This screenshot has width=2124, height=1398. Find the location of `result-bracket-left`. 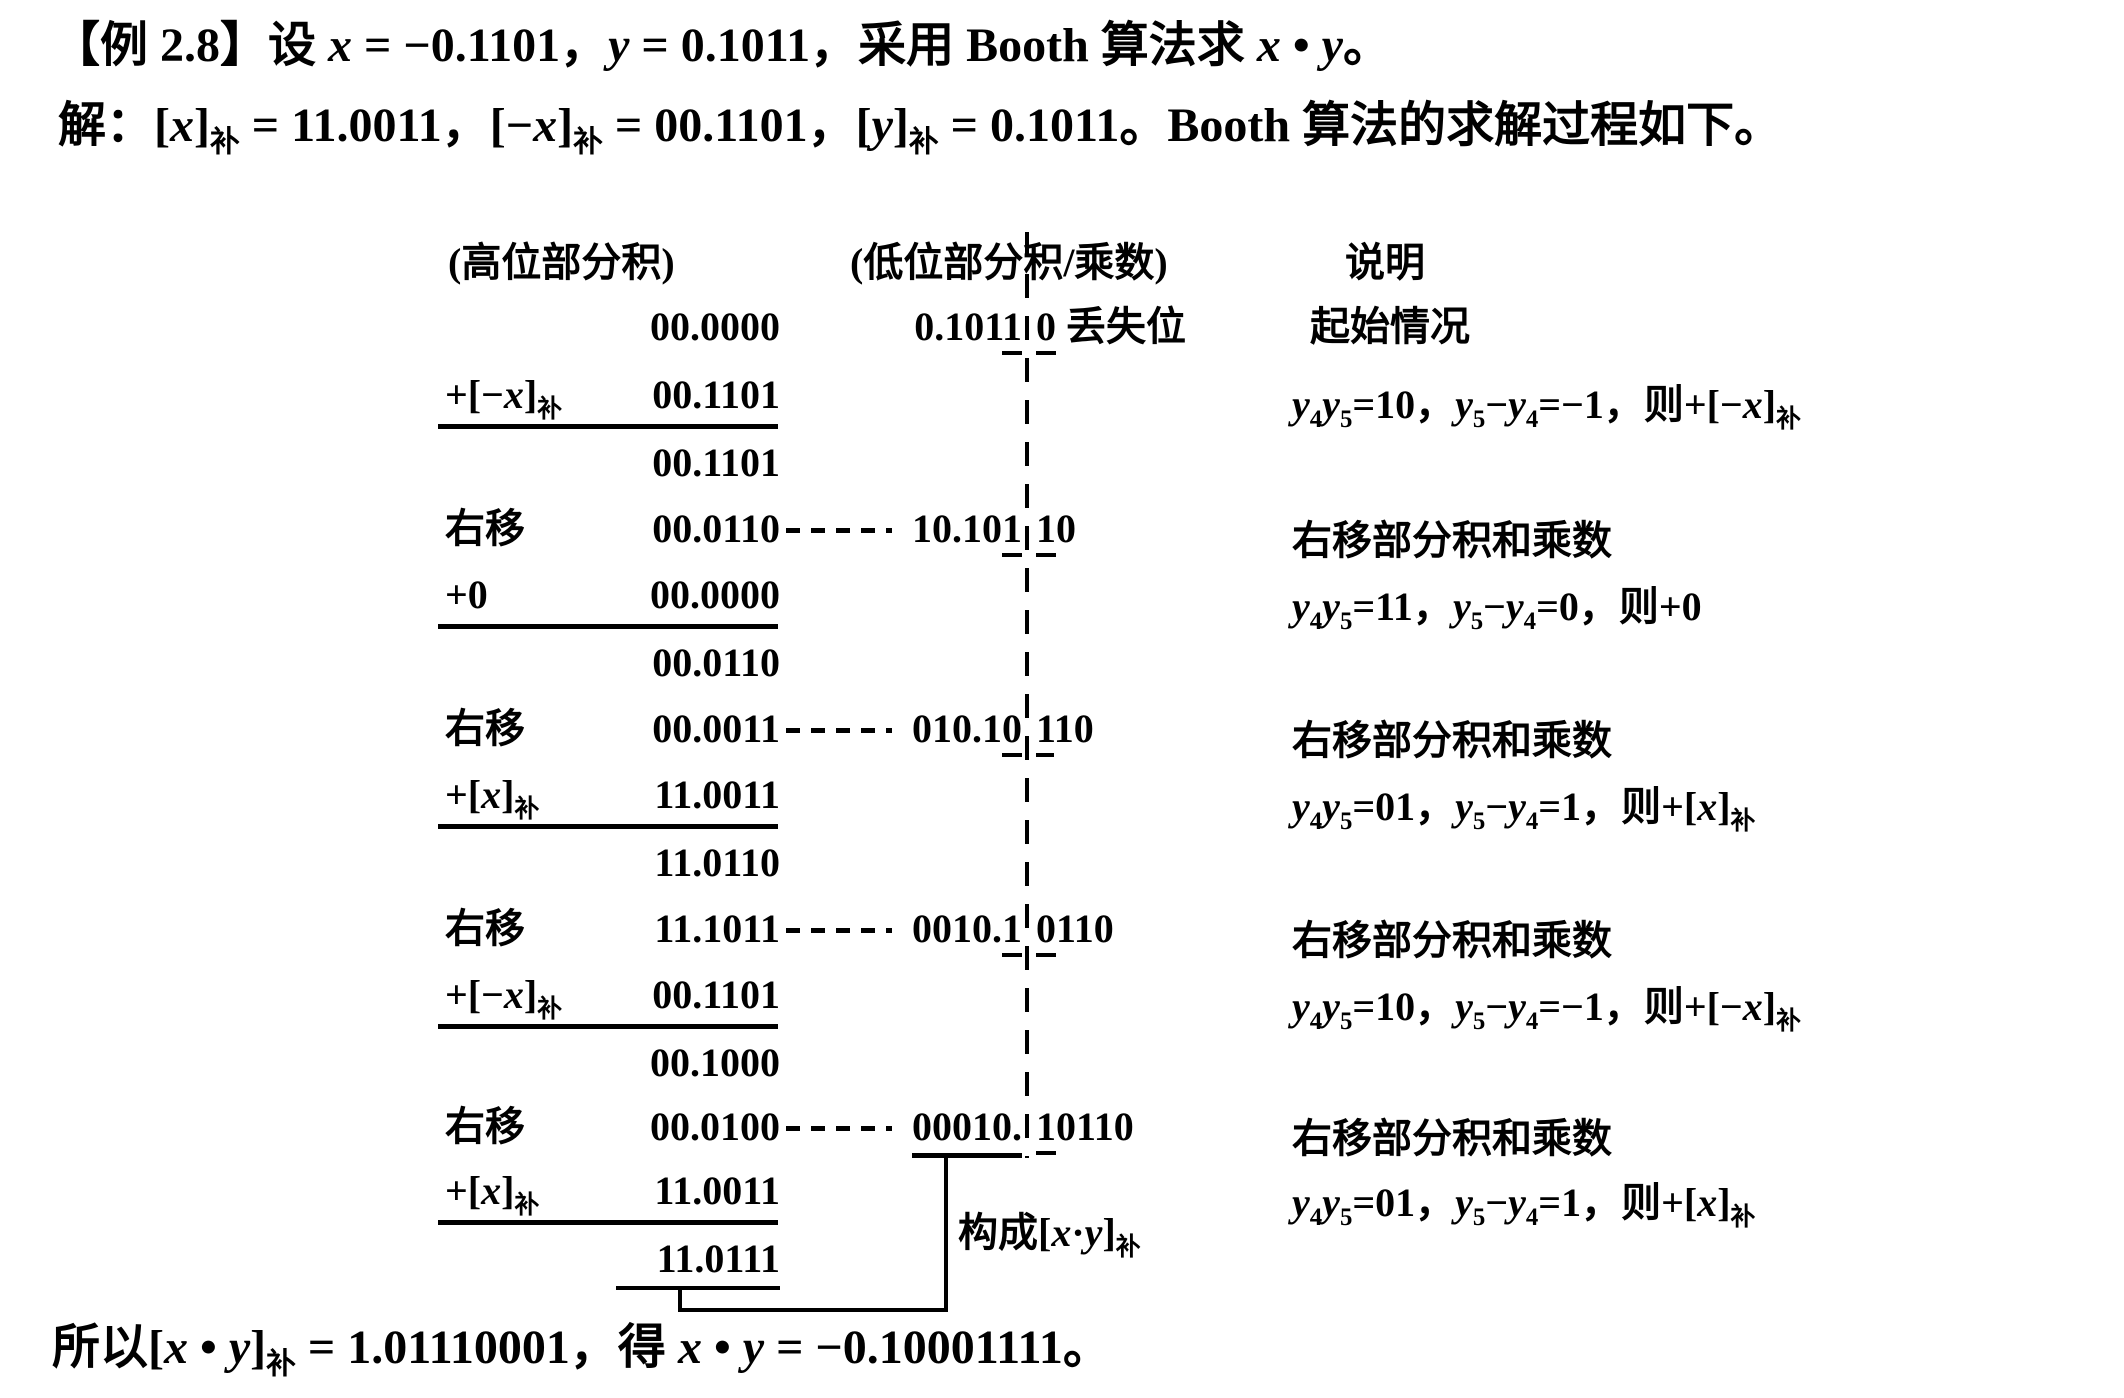

result-bracket-left is located at coordinates (680, 1301).